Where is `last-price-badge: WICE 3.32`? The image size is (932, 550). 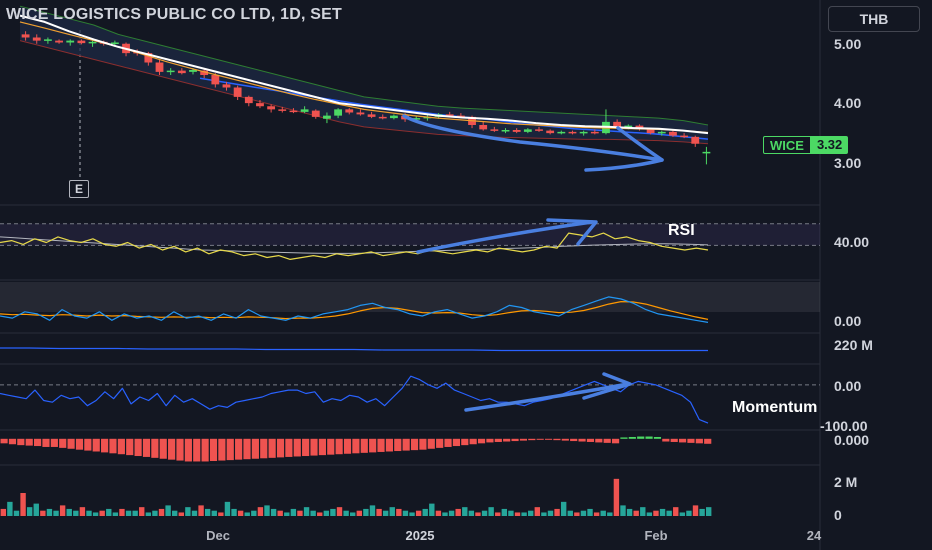
last-price-badge: WICE 3.32 is located at coordinates (806, 145).